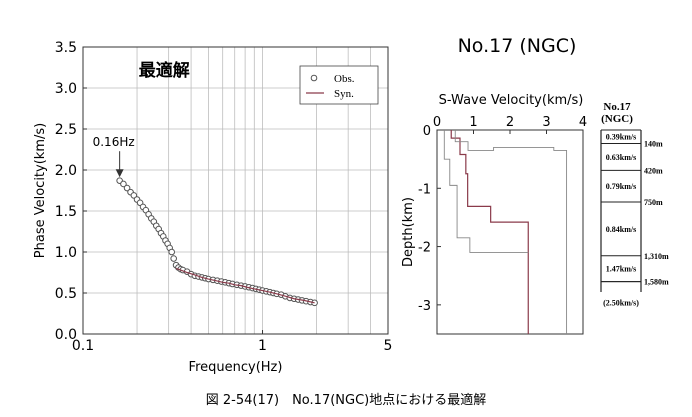 This screenshot has width=692, height=417. What do you see at coordinates (236, 367) in the screenshot?
I see `dispersion-x-axis-label: Frequency(Hz)` at bounding box center [236, 367].